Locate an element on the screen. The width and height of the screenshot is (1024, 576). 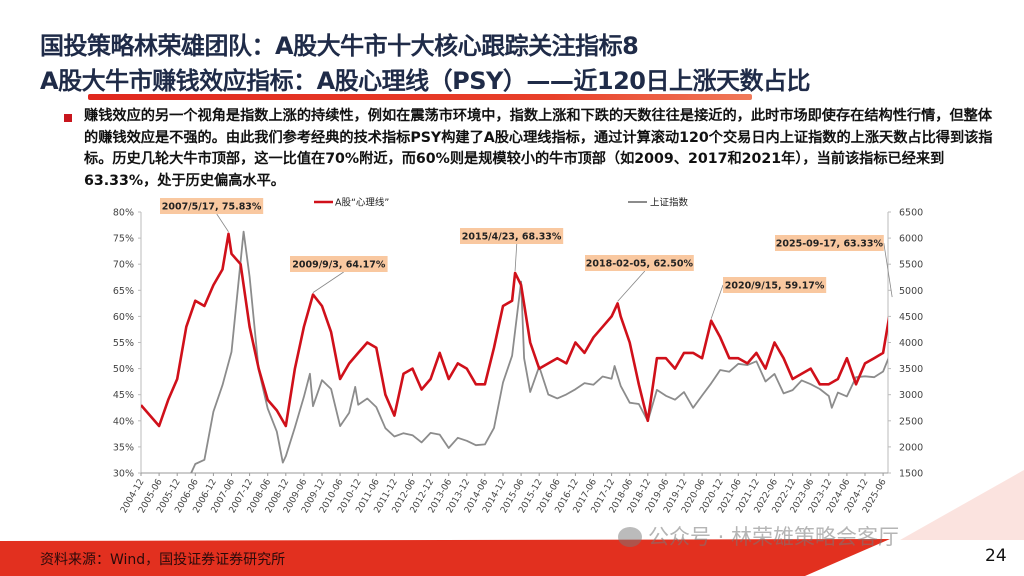
left-axis-tick-label: 30% is located at coordinates (123, 474).